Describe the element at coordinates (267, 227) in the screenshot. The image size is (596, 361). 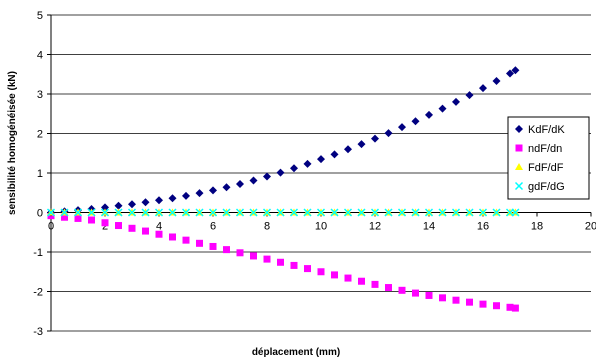
I see `x-tick-label: 8` at that location.